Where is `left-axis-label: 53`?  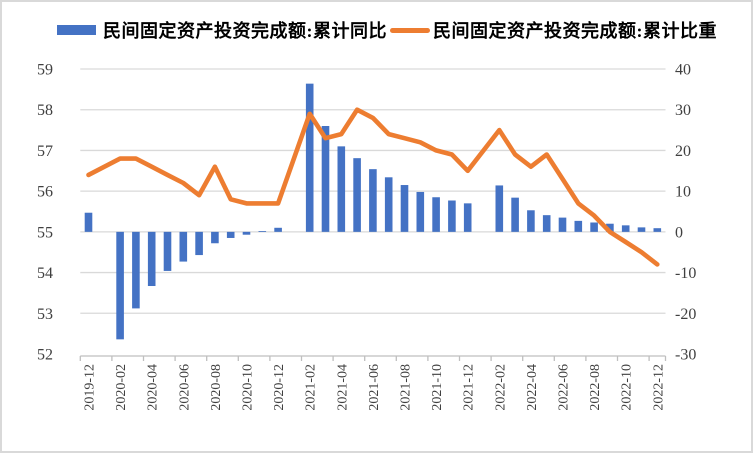 left-axis-label: 53 is located at coordinates (45, 314).